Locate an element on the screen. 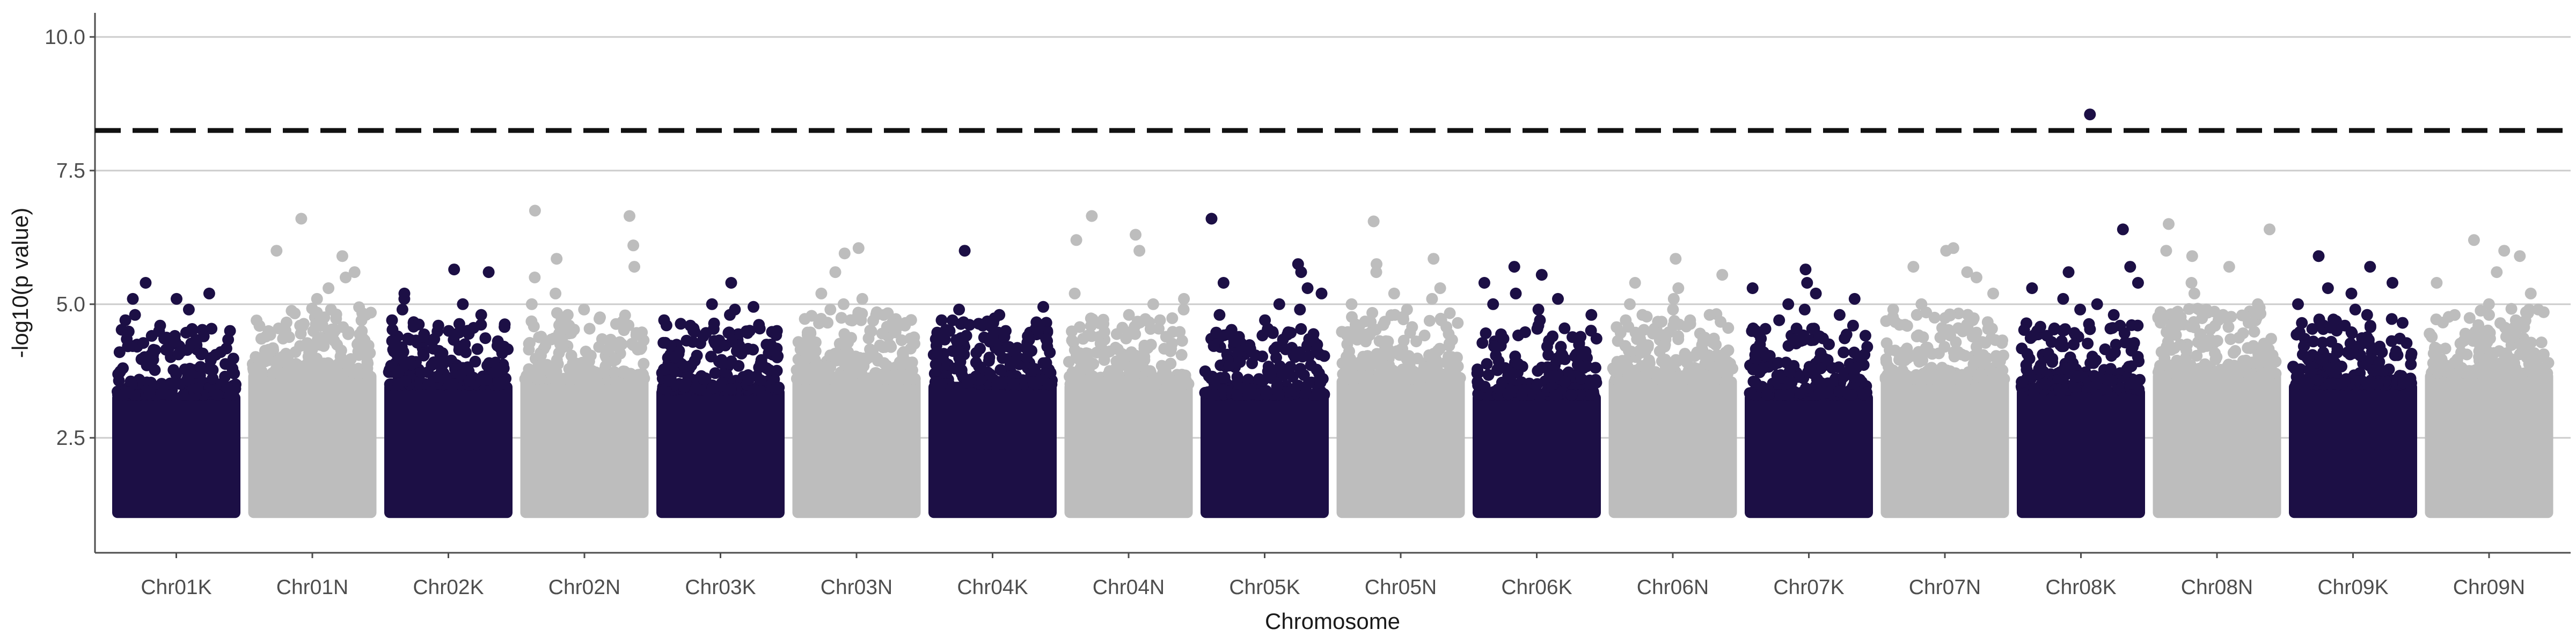 The image size is (2576, 644). x-tick-label: Chr03N is located at coordinates (856, 587).